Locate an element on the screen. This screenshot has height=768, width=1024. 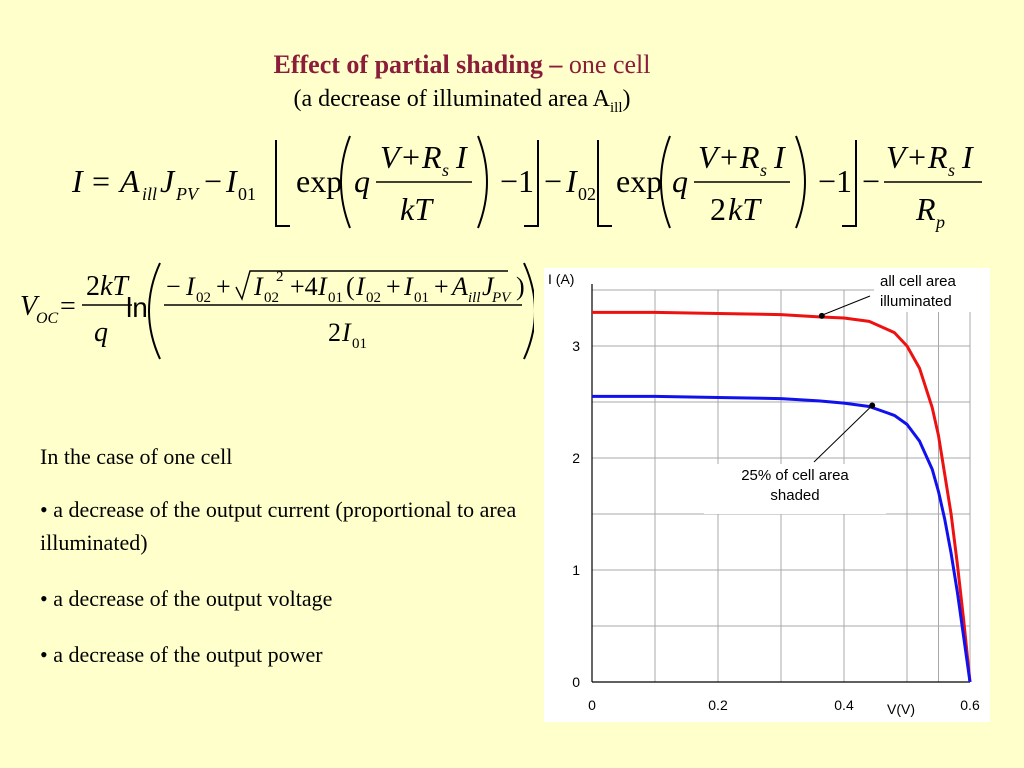
y-axis-label: I (A) is located at coordinates (561, 279).